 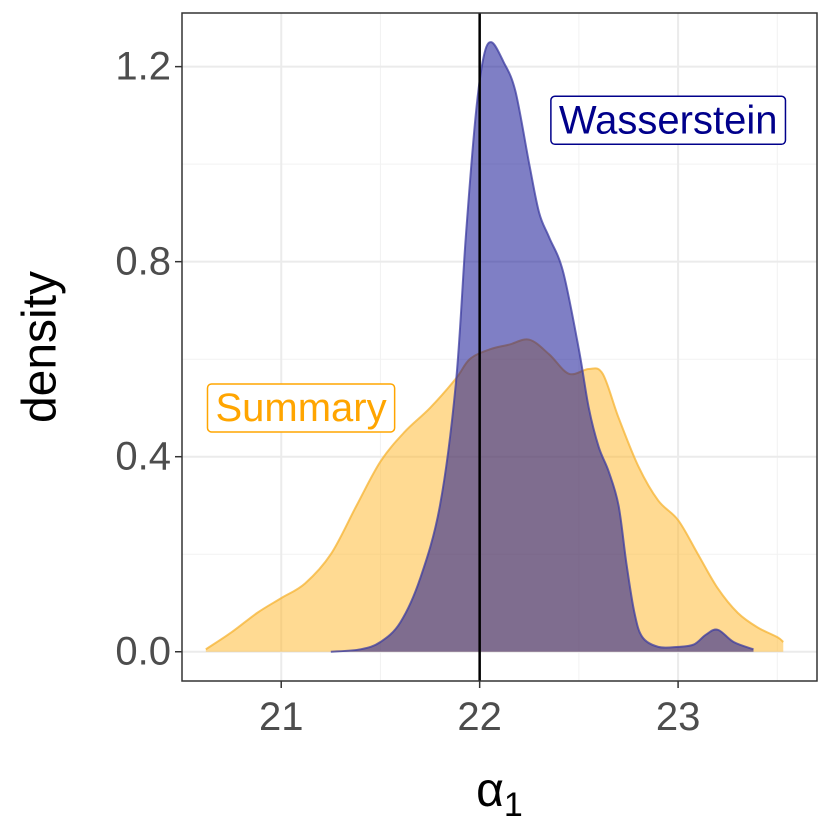 I want to click on x-axis-title-symbol: α, so click(x=490, y=790).